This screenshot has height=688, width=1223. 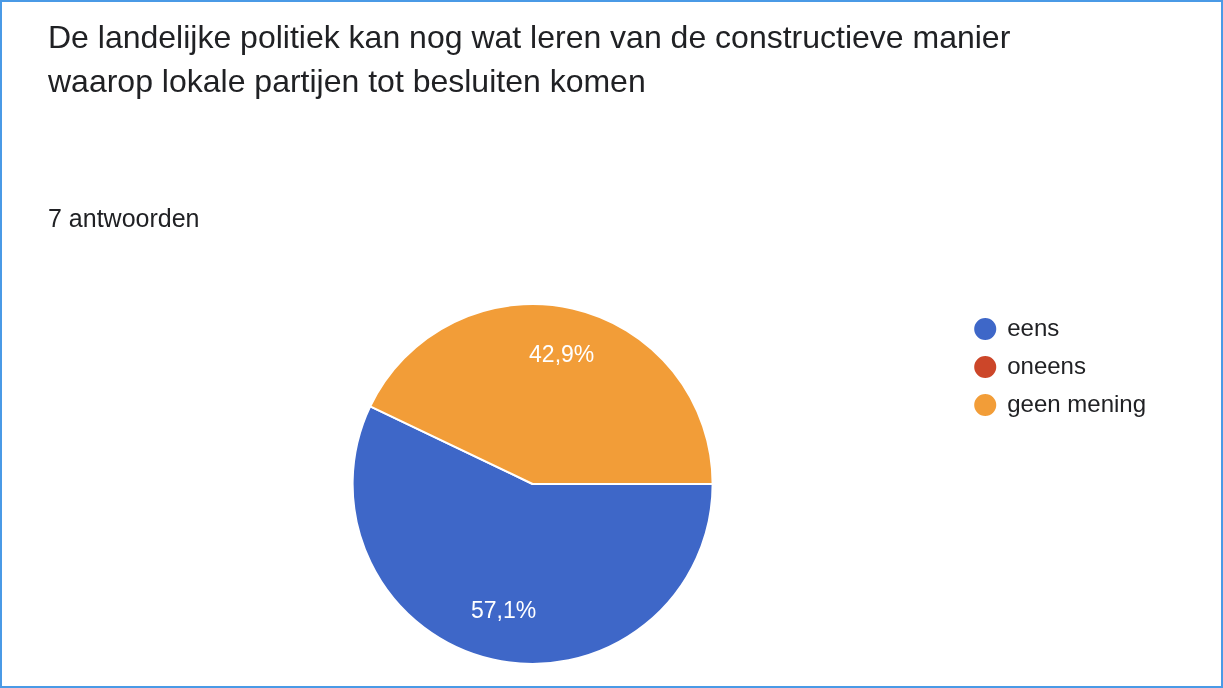 What do you see at coordinates (562, 354) in the screenshot?
I see `data-label: 42,9%` at bounding box center [562, 354].